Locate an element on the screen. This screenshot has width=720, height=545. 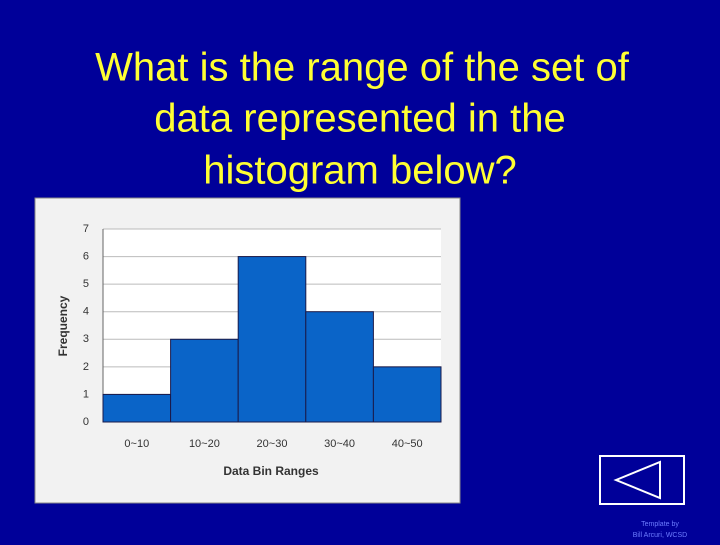
y-tick-label: 4 is located at coordinates (86, 312).